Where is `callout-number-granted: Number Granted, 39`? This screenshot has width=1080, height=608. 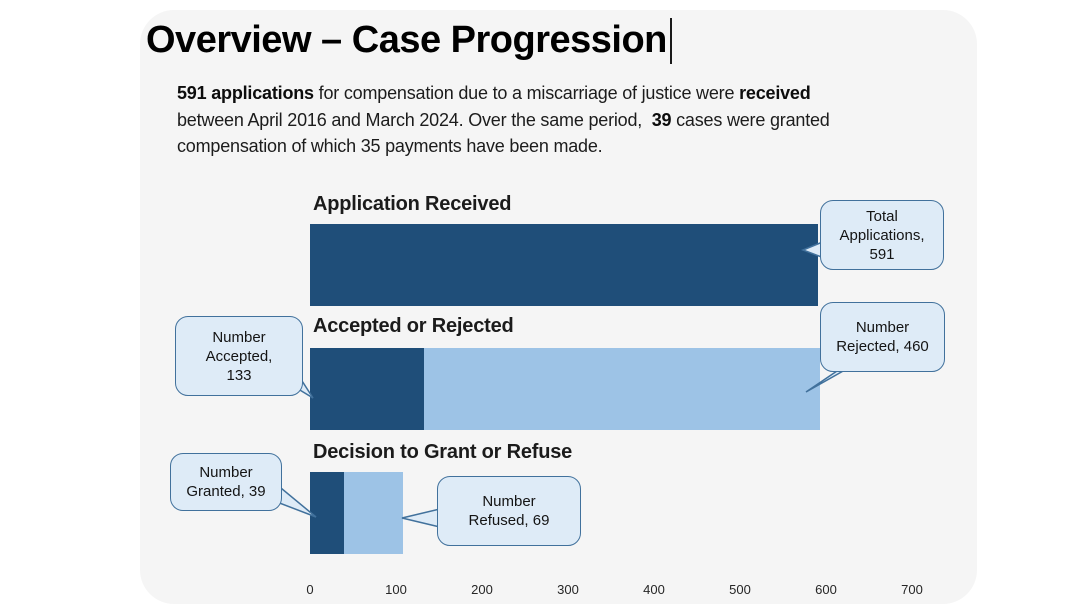 callout-number-granted: Number Granted, 39 is located at coordinates (226, 482).